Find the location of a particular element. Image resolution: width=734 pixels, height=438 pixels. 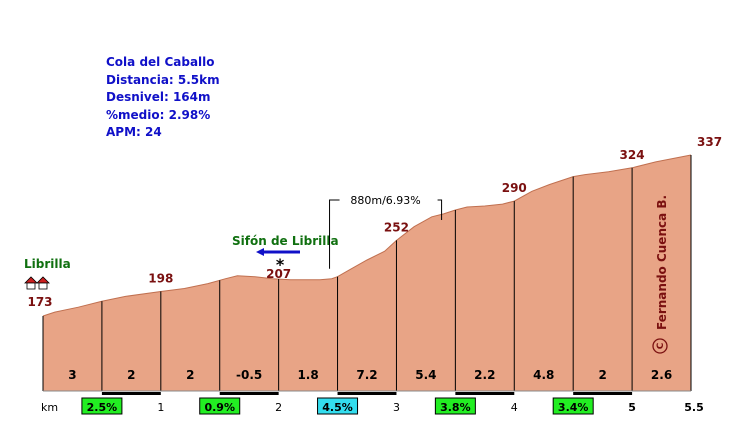

km-tick-label: 1 is located at coordinates (160, 407).